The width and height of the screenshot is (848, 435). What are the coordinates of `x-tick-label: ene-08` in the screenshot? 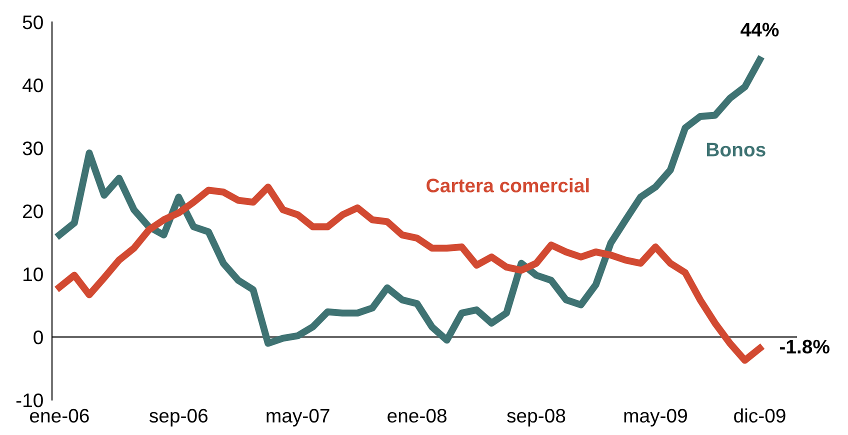 It's located at (417, 415).